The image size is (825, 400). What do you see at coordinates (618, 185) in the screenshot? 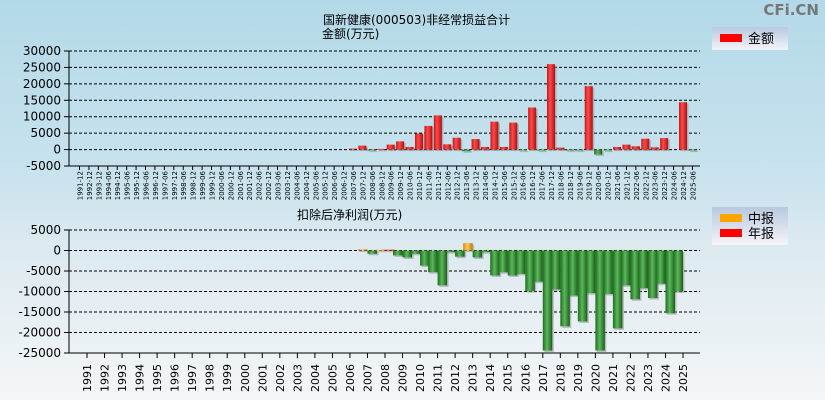
I see `x-tick-label: 2021-06` at bounding box center [618, 185].